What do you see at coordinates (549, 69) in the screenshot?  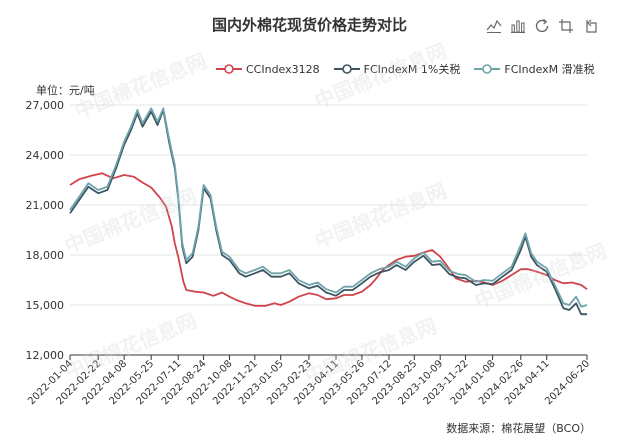 I see `legend-label: FCIndexM 滑准税` at bounding box center [549, 69].